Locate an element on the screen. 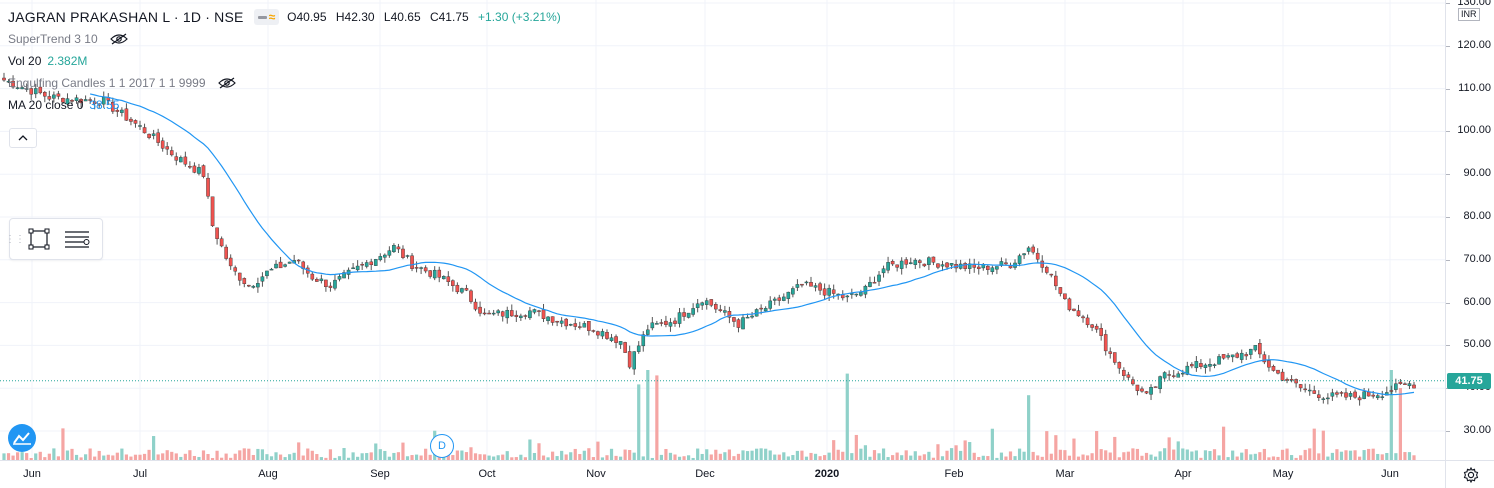 The image size is (1494, 488). indicator-supertrend: SuperTrend 3 10 is located at coordinates (287, 39).